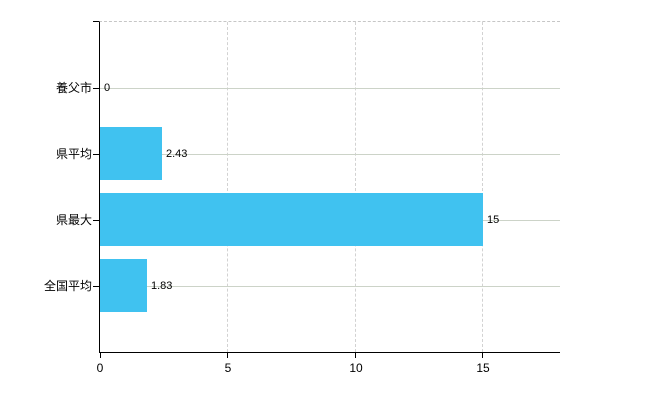 The image size is (650, 400). I want to click on value-label: 15, so click(493, 220).